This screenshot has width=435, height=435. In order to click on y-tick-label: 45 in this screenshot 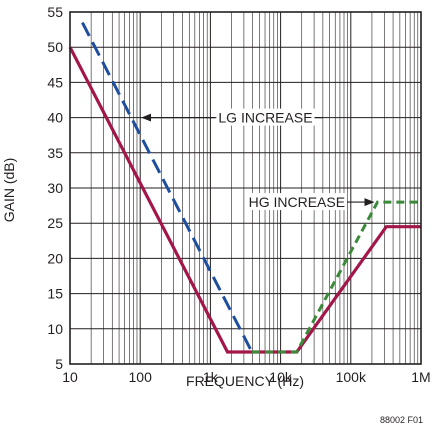, I will do `click(55, 82)`.